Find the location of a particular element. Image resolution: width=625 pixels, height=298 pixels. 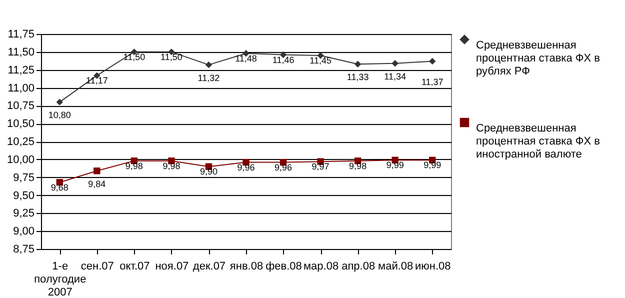

data-label: 11,33 is located at coordinates (357, 77).